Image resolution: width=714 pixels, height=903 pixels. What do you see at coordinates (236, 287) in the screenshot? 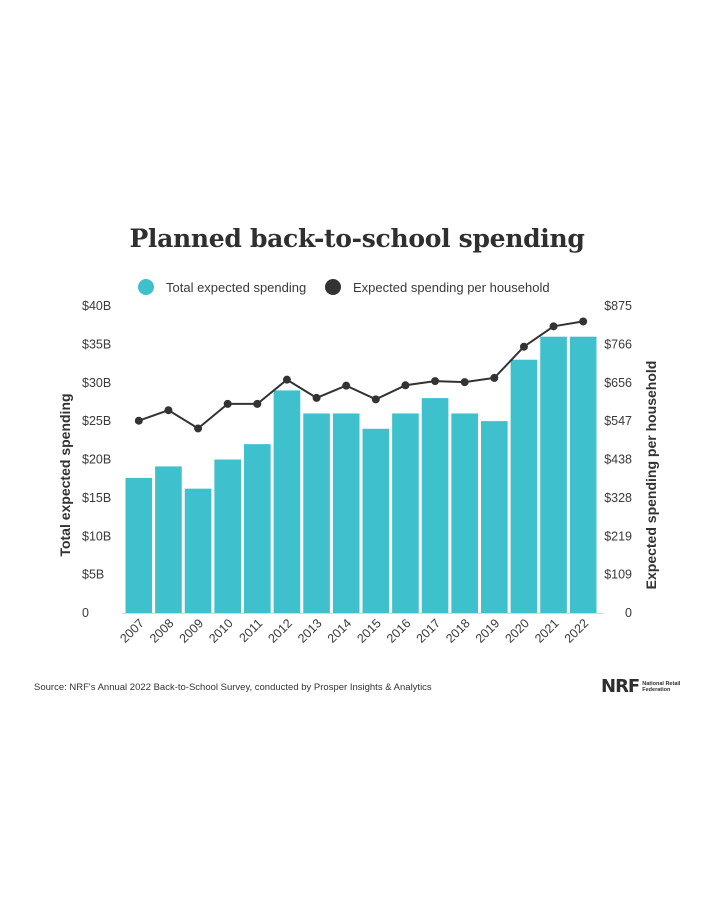
I see `legend-label-total: Total expected spending` at bounding box center [236, 287].